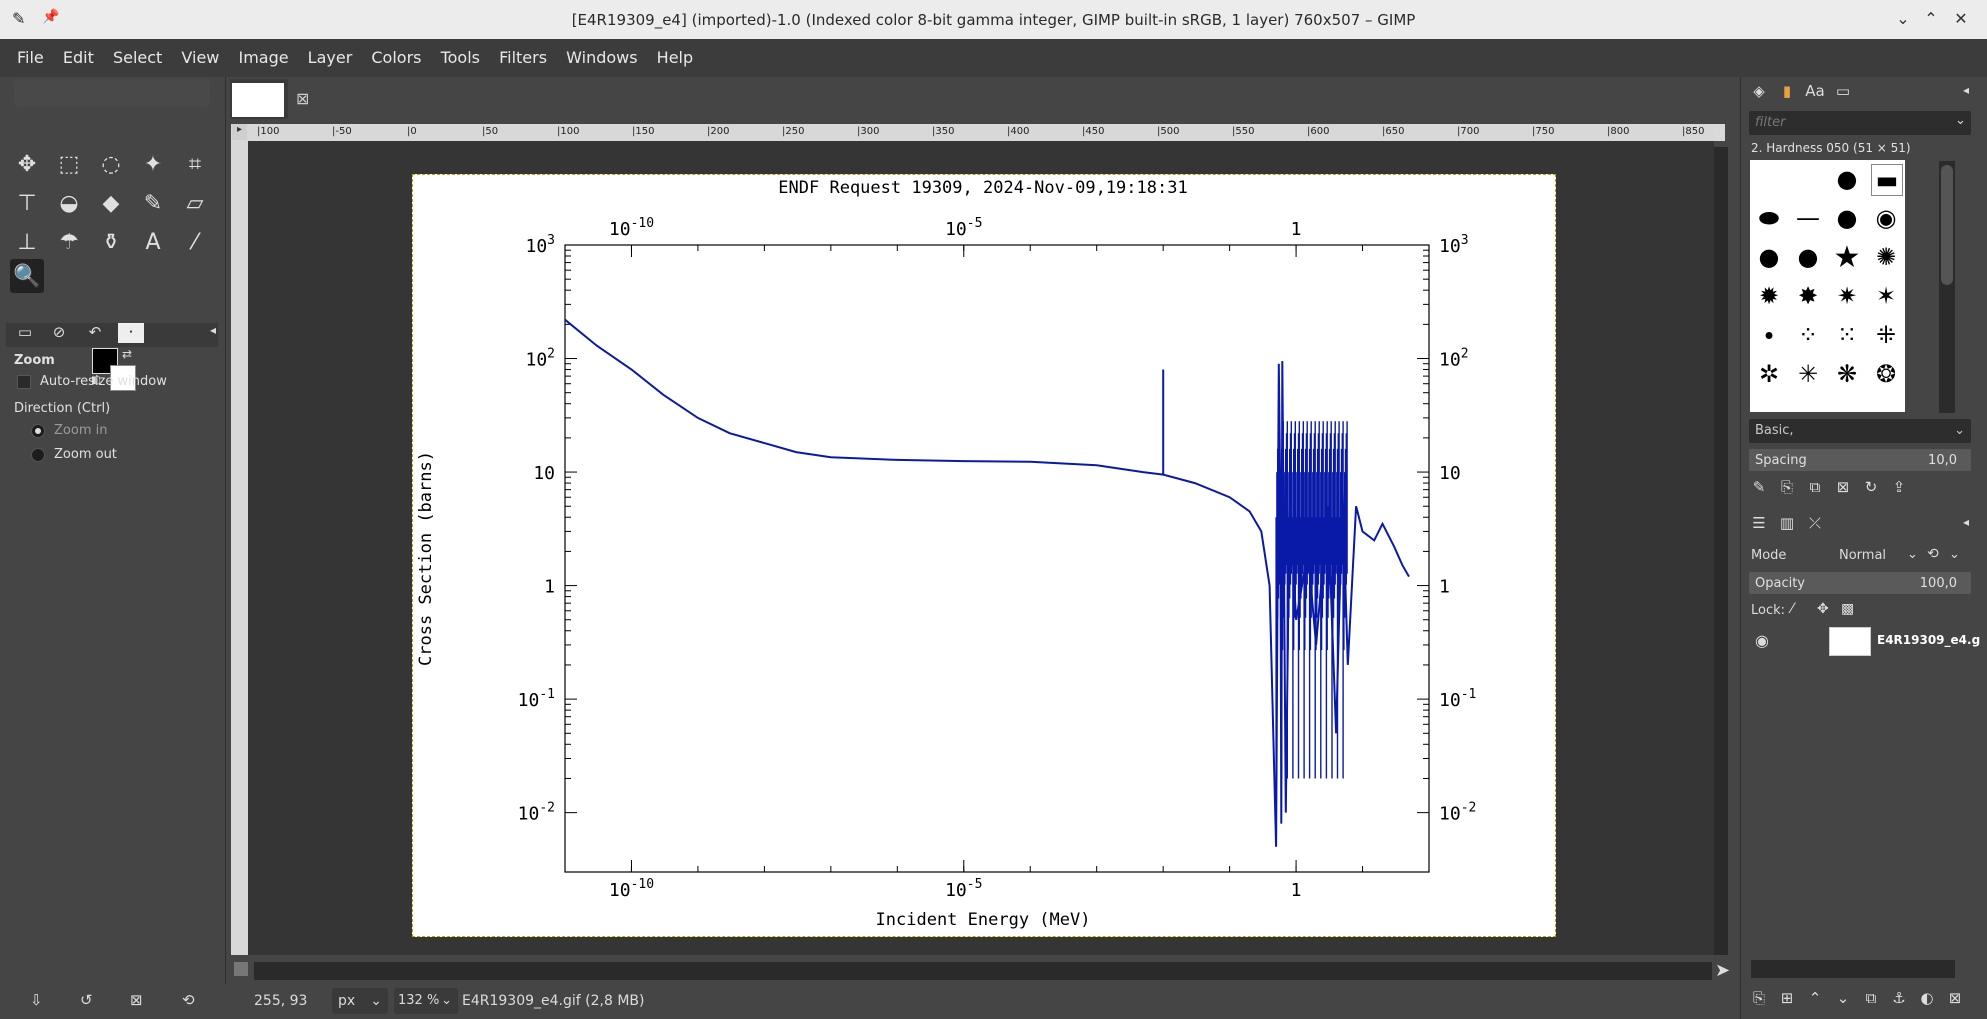 This screenshot has height=1019, width=1987. What do you see at coordinates (1769, 335) in the screenshot?
I see `brush-preset: ∙` at bounding box center [1769, 335].